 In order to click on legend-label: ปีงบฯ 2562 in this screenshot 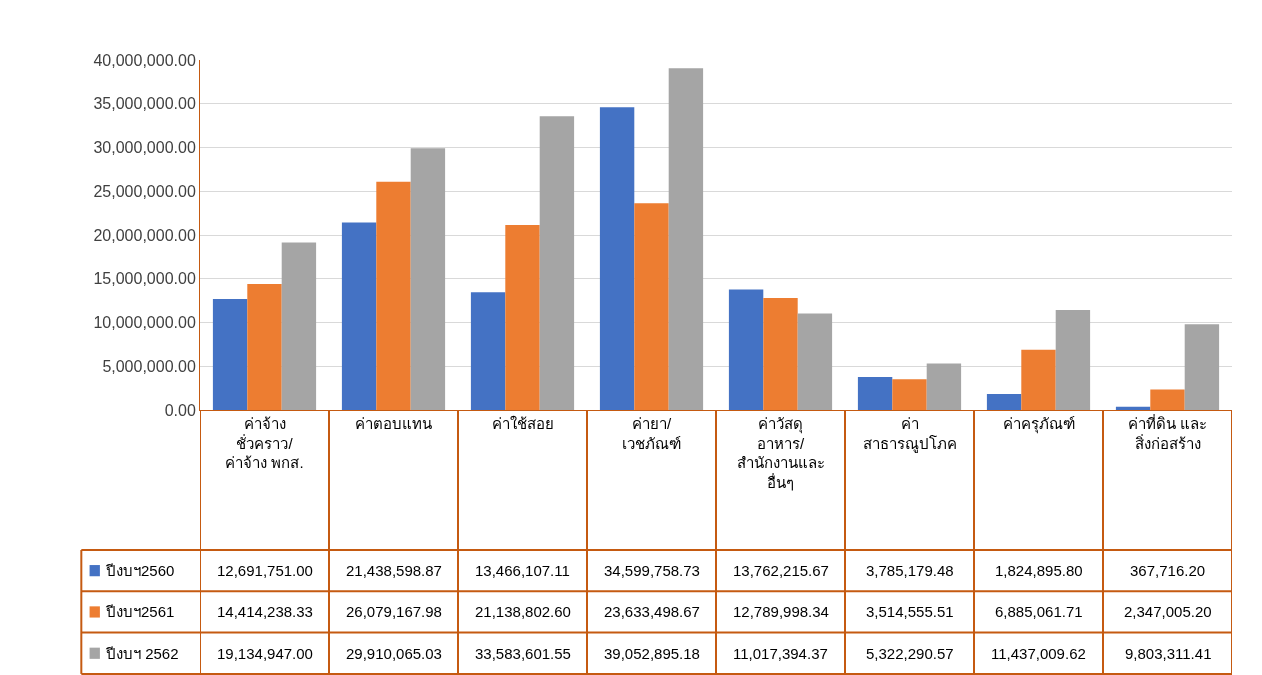, I will do `click(142, 653)`.